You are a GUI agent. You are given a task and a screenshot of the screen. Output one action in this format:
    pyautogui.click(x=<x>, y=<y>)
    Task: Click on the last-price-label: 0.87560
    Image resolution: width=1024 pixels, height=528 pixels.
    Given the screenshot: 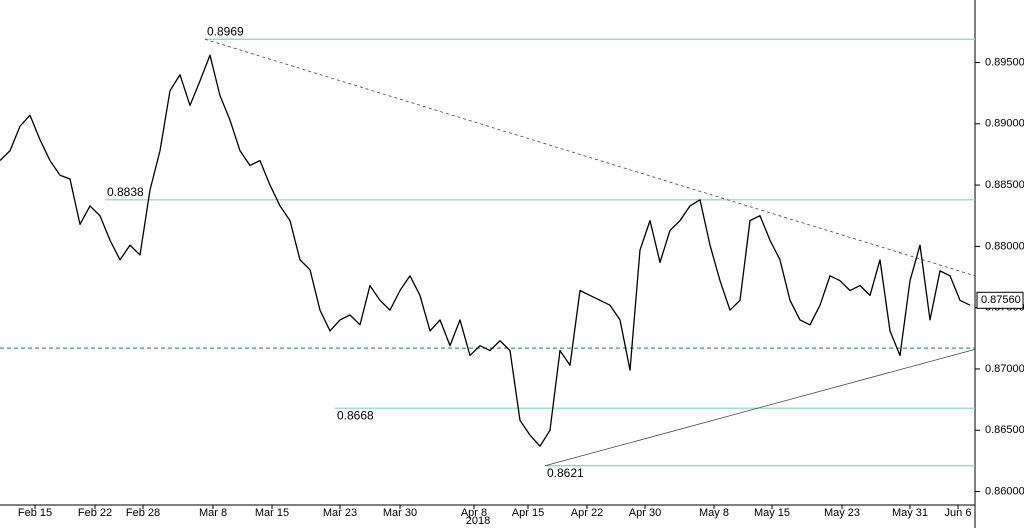 What is the action you would take?
    pyautogui.click(x=1001, y=300)
    